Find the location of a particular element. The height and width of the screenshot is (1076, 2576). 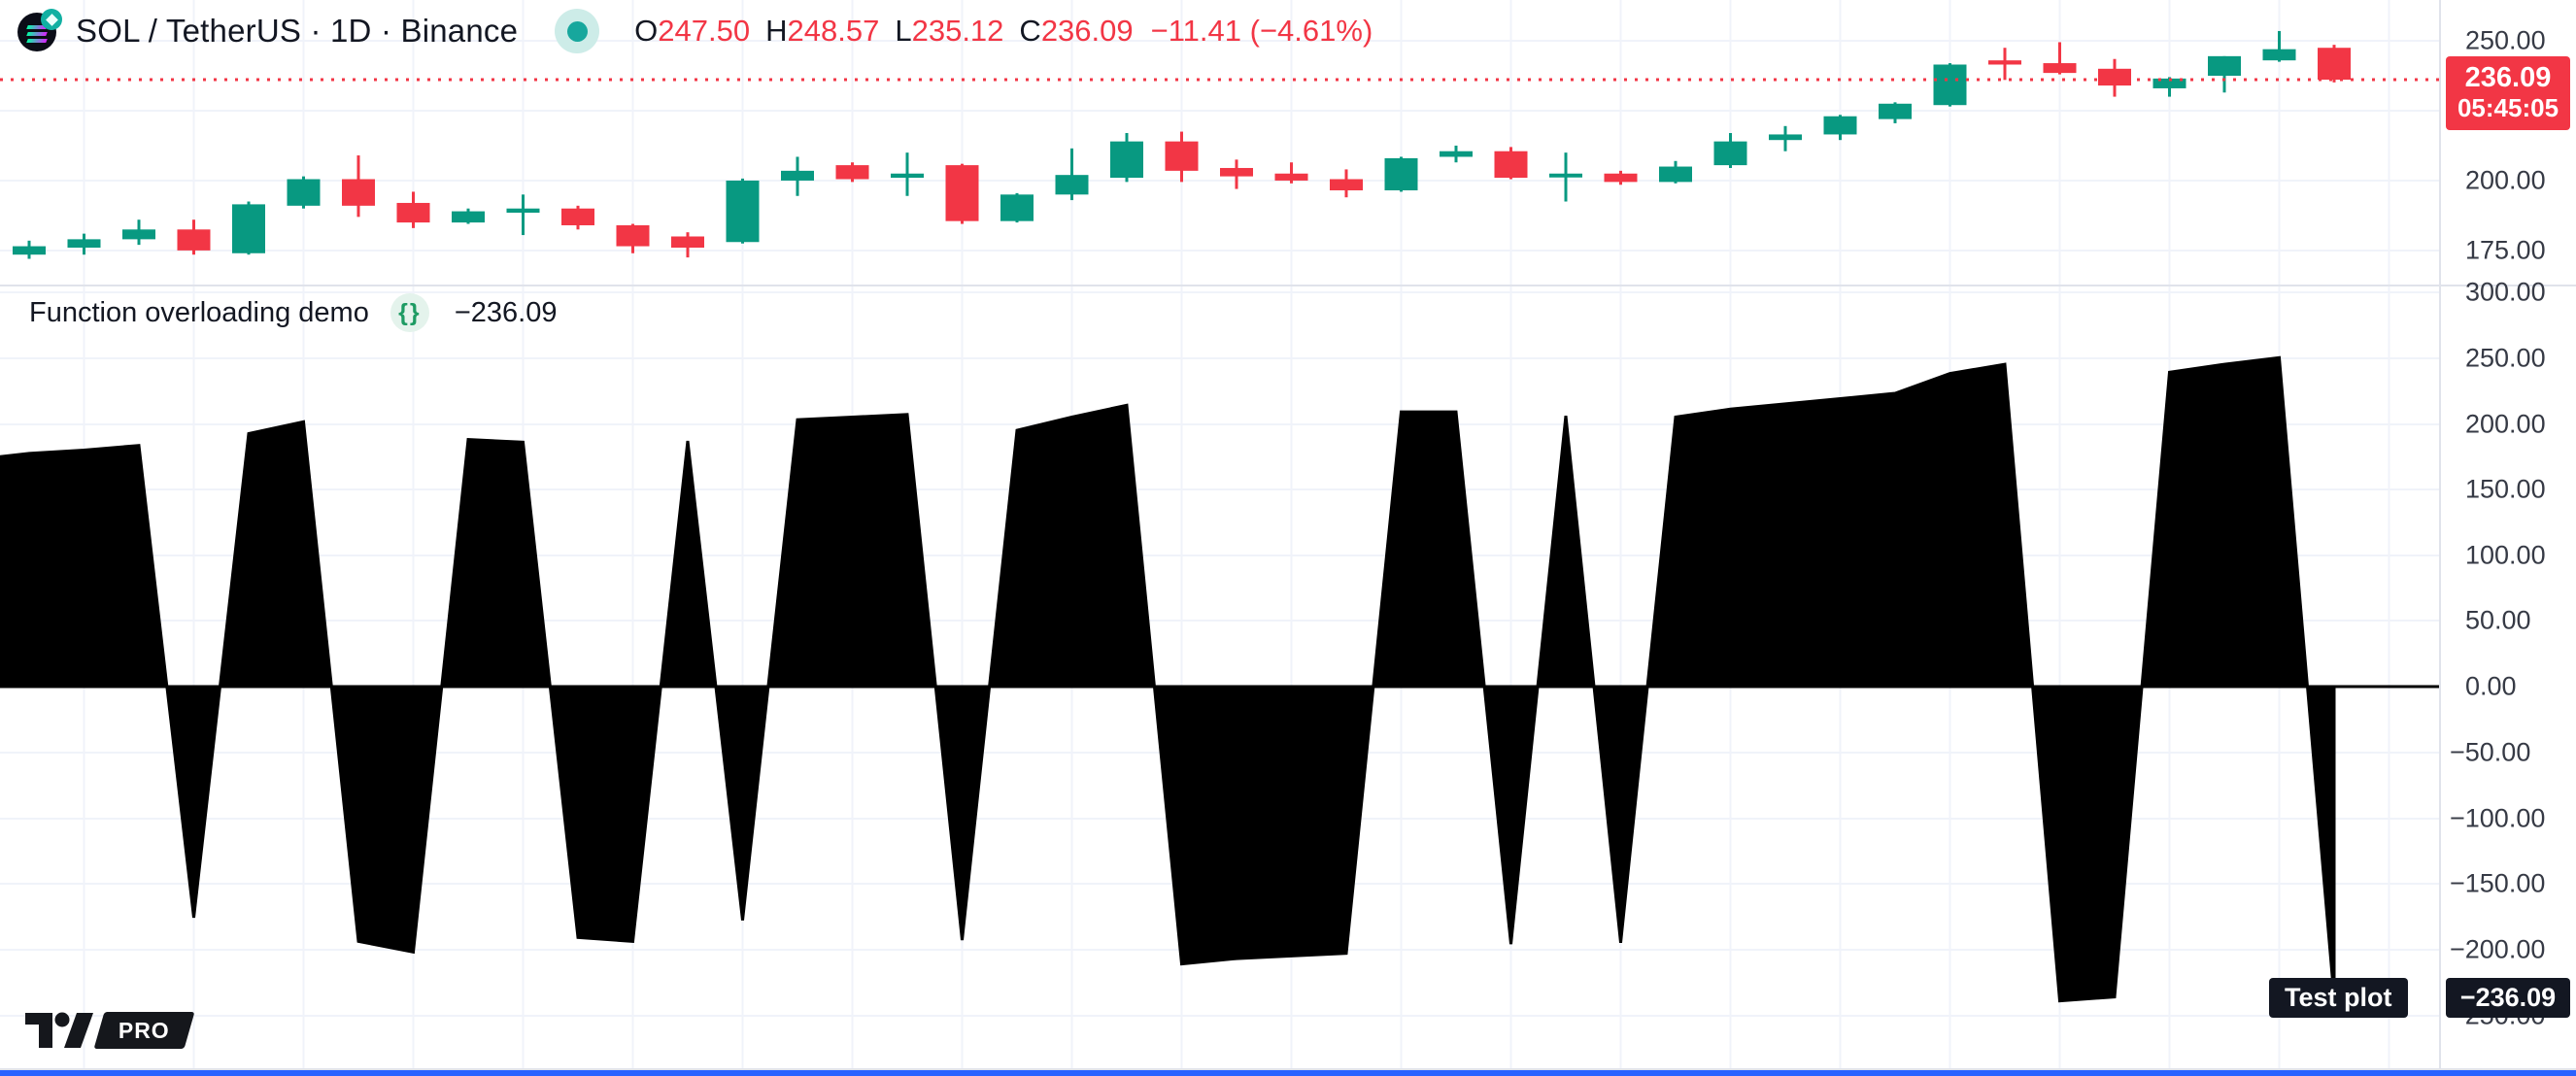

visibility-eye-icon is located at coordinates (577, 31).